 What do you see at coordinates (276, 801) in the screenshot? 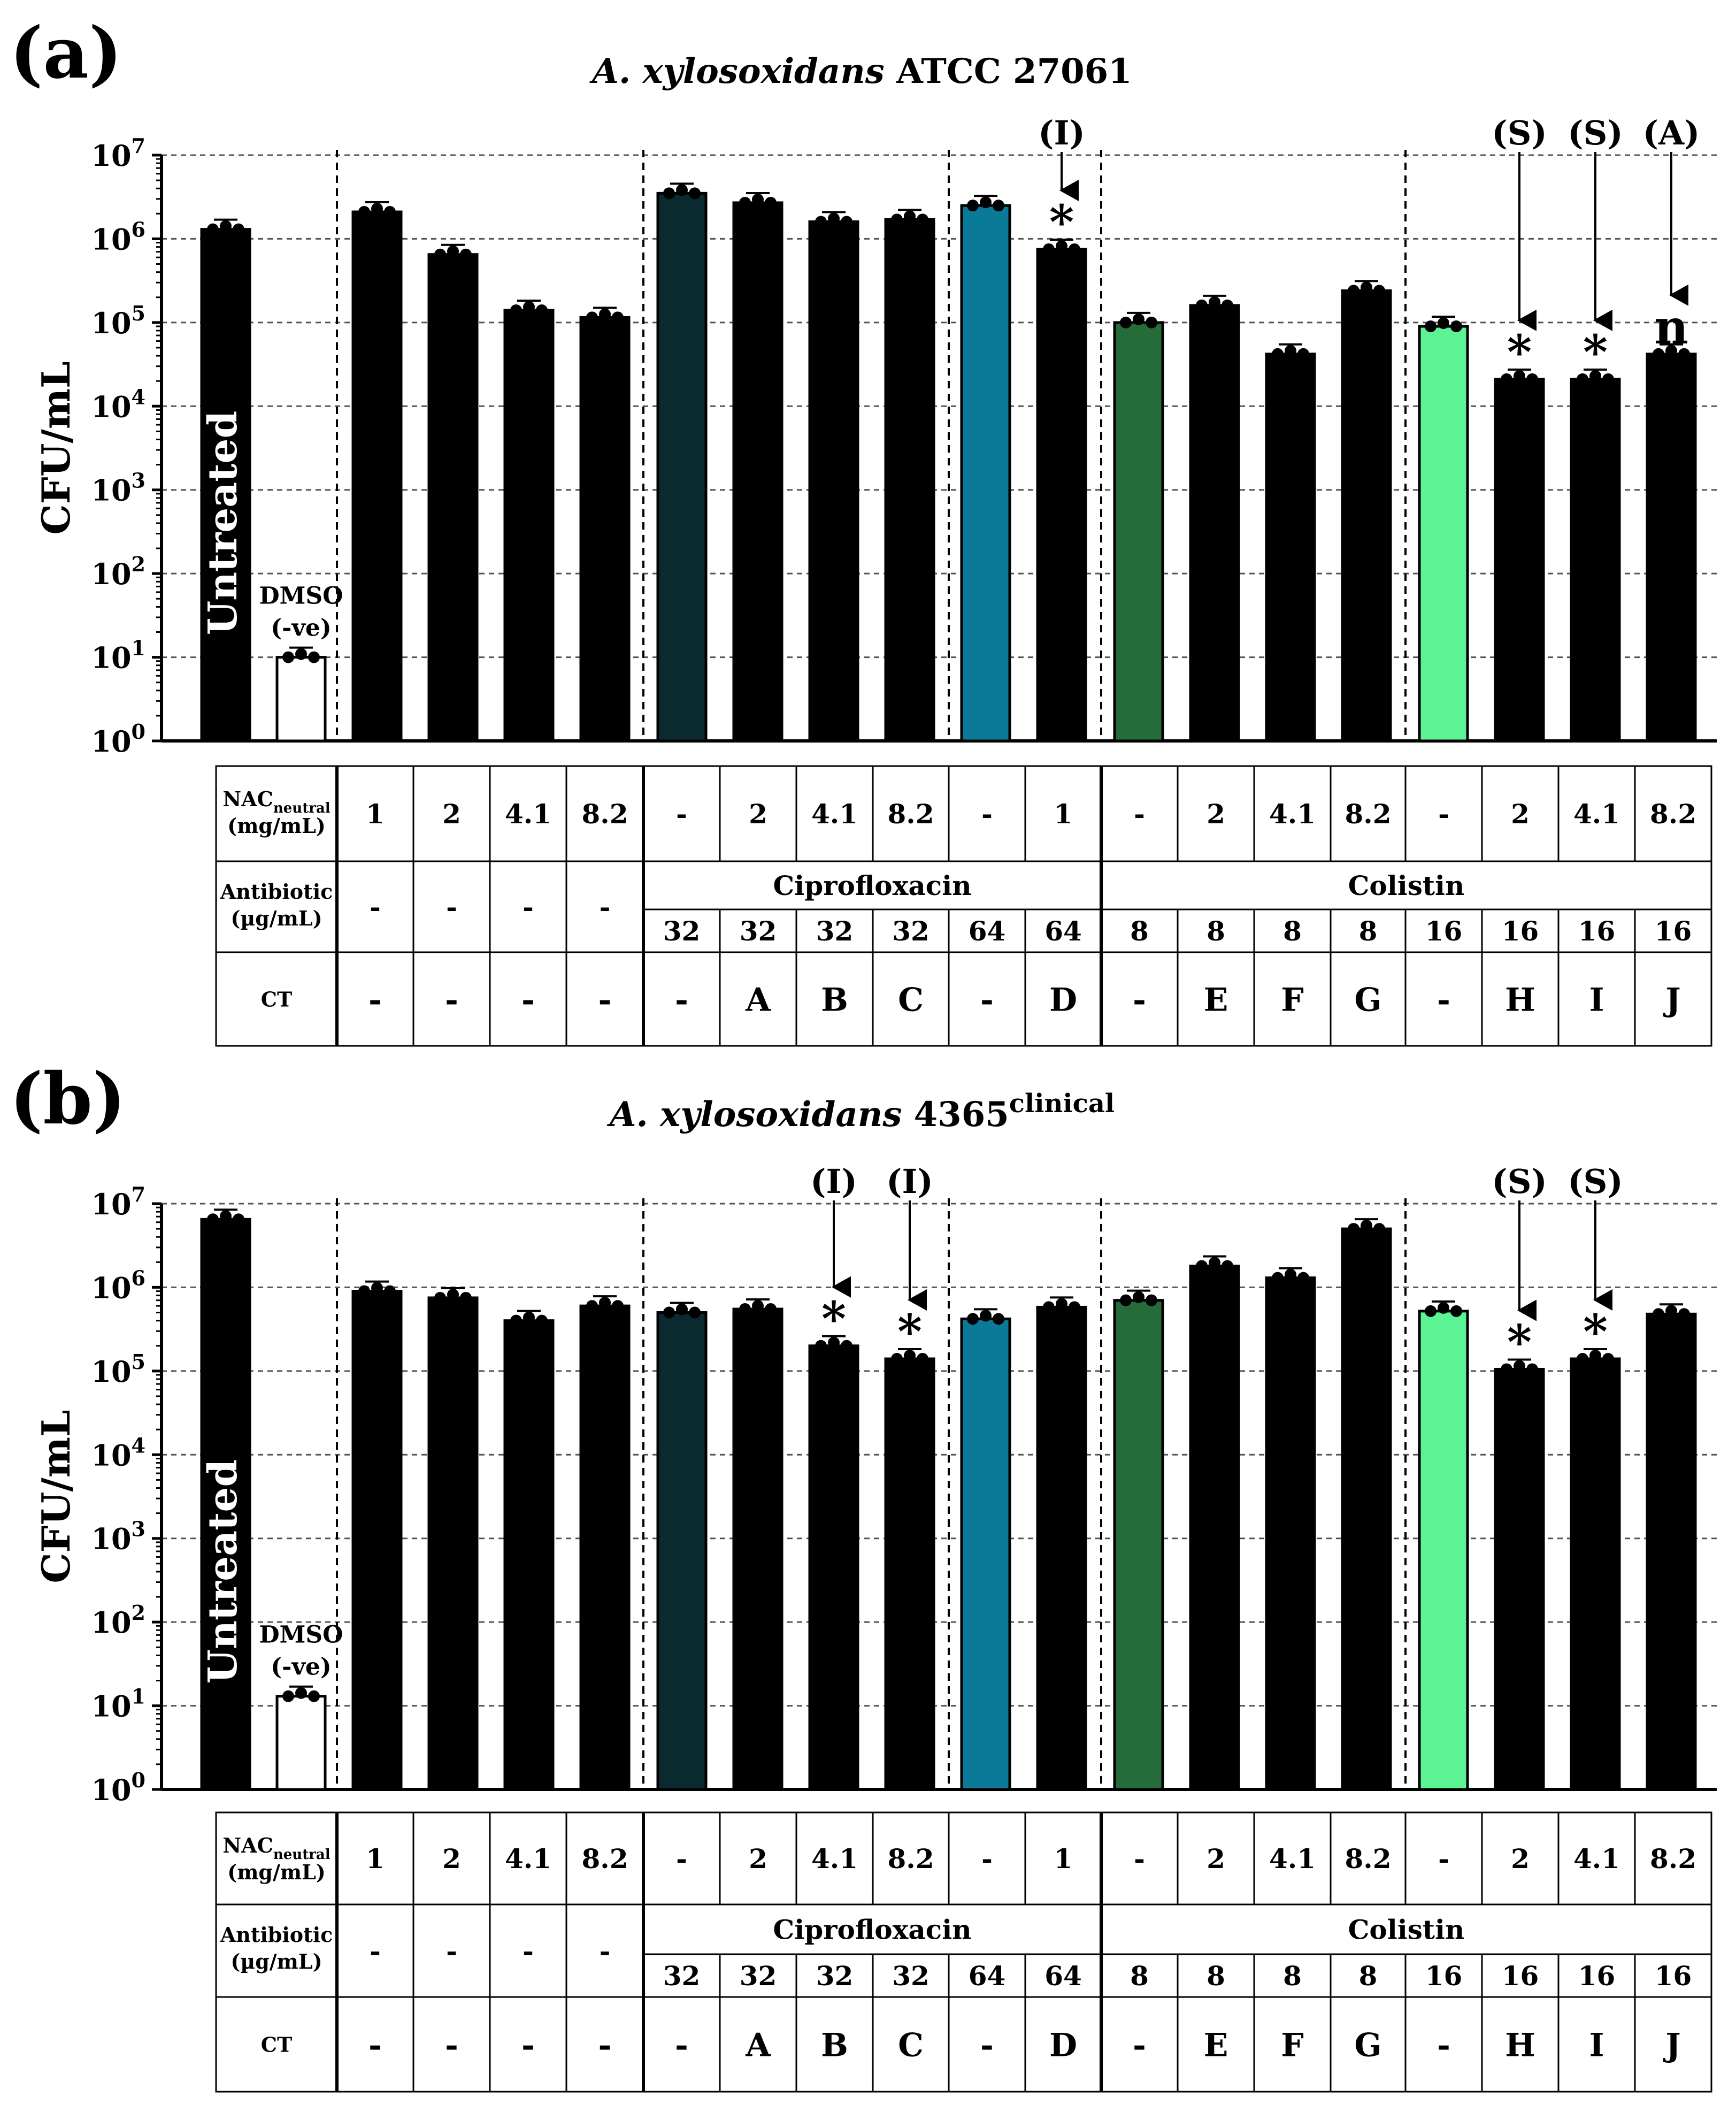
I see `row-label-nac: NACneutral` at bounding box center [276, 801].